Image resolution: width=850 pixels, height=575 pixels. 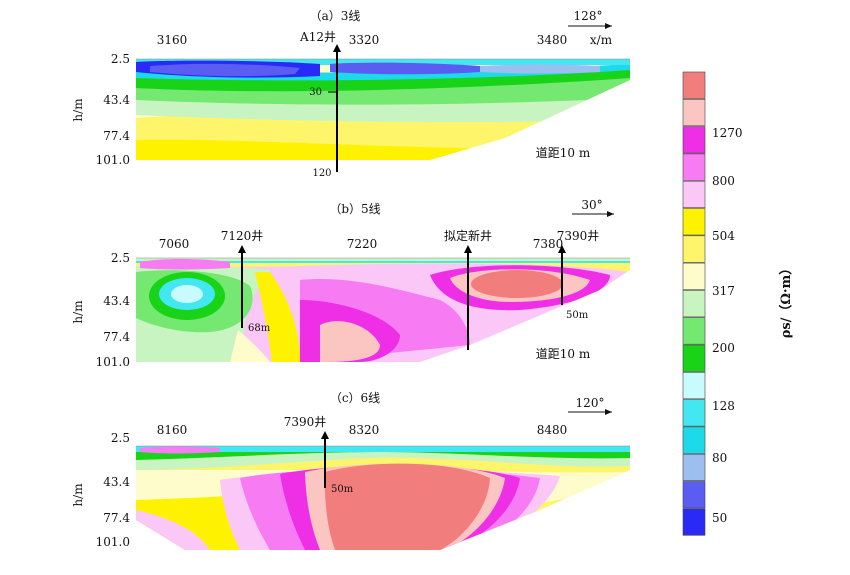 What do you see at coordinates (116, 301) in the screenshot?
I see `panel-b-ytick-2: 43.4` at bounding box center [116, 301].